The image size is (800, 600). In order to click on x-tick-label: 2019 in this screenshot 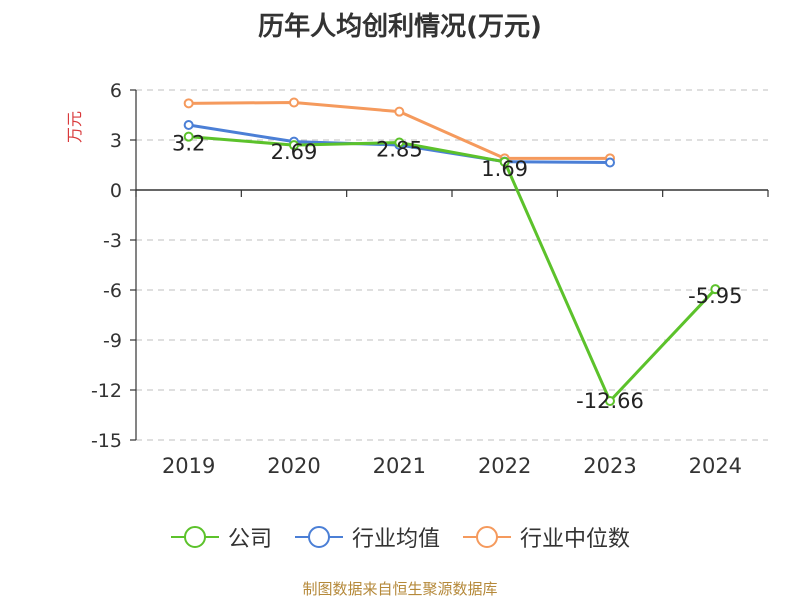, I will do `click(188, 466)`.